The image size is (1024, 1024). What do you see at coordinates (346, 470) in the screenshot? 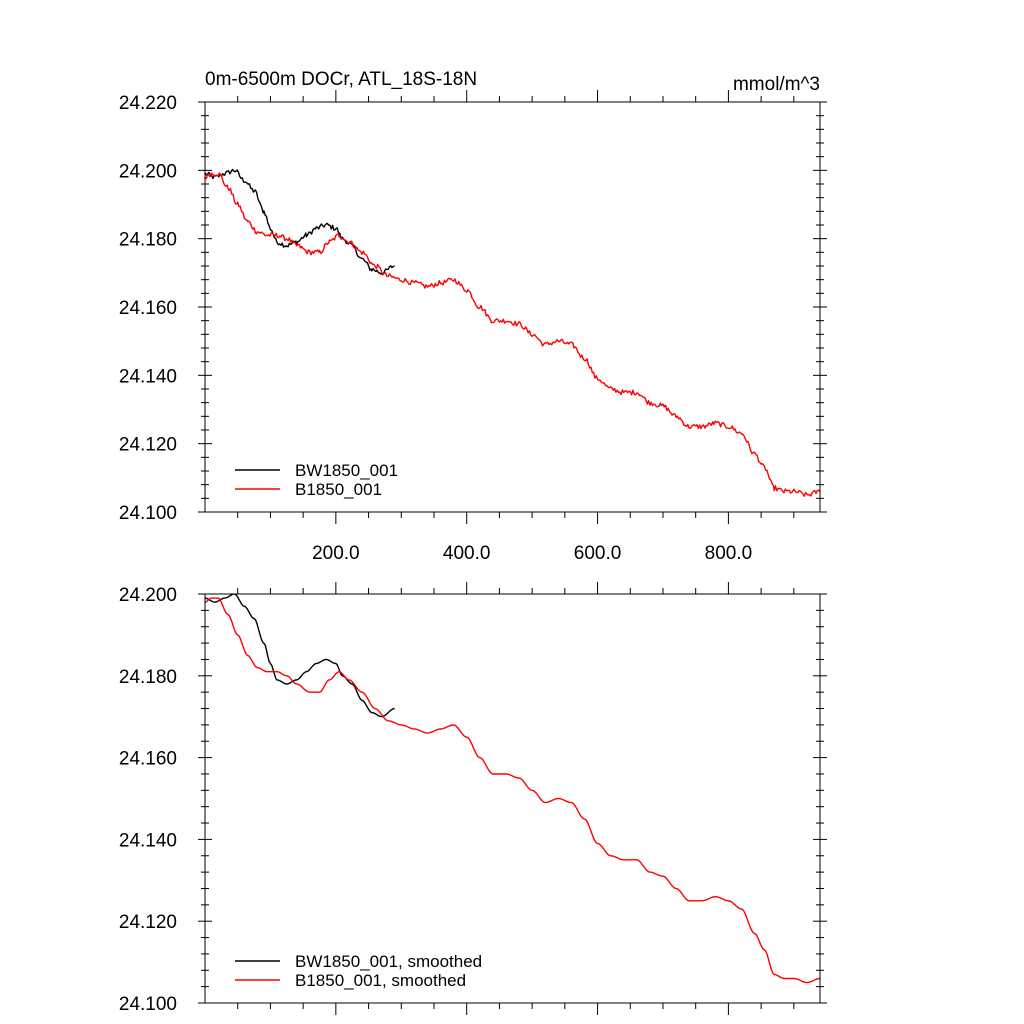
I see `legend-label: BW1850_001` at bounding box center [346, 470].